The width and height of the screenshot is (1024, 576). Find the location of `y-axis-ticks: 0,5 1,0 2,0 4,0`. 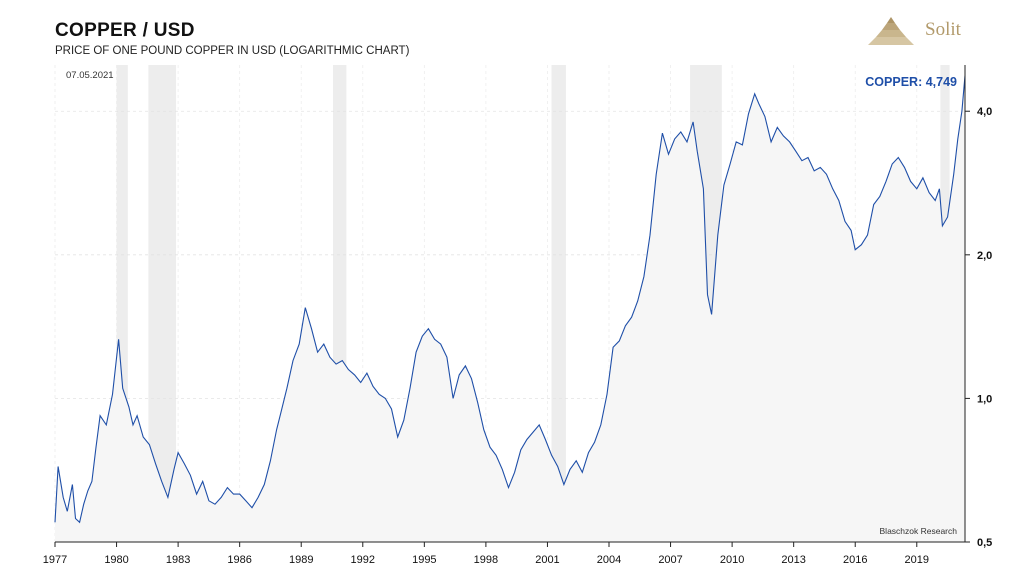

y-axis-ticks: 0,5 1,0 2,0 4,0 is located at coordinates (978, 327).